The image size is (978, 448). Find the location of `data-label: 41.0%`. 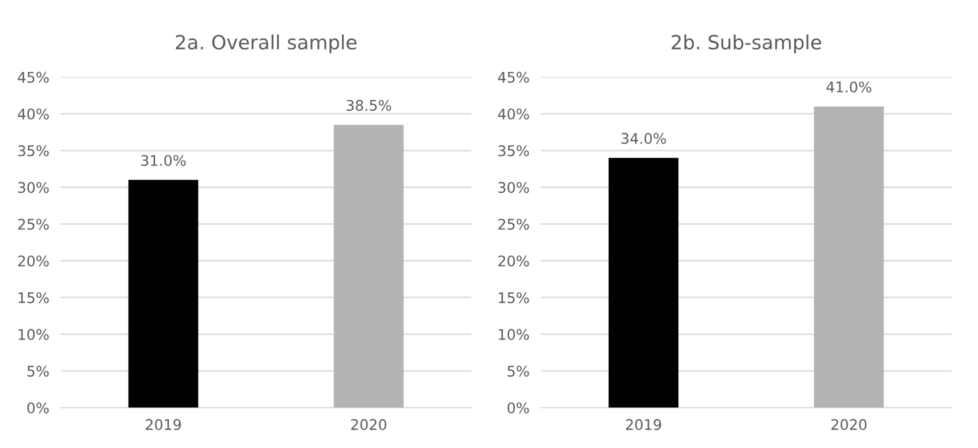

data-label: 41.0% is located at coordinates (849, 87).